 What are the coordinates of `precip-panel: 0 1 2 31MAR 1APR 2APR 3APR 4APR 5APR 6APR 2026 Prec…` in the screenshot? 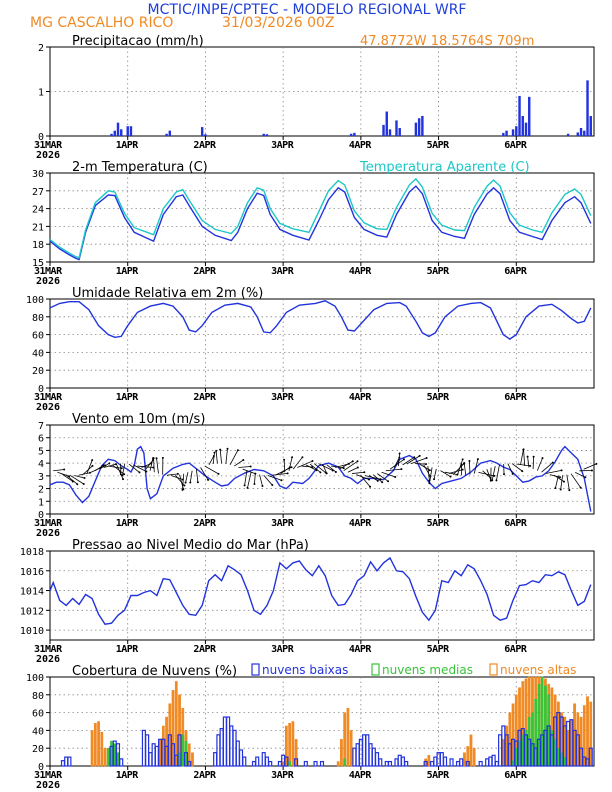 It's located at (314, 97).